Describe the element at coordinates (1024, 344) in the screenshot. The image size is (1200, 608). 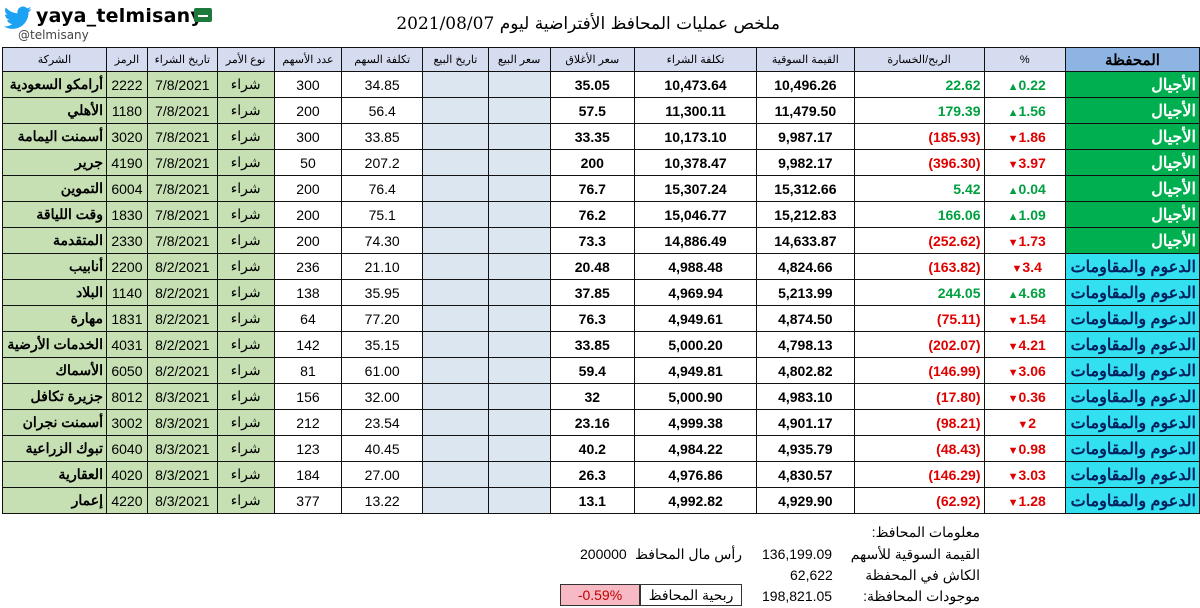
I see `pct-cell: ▼4.21` at that location.